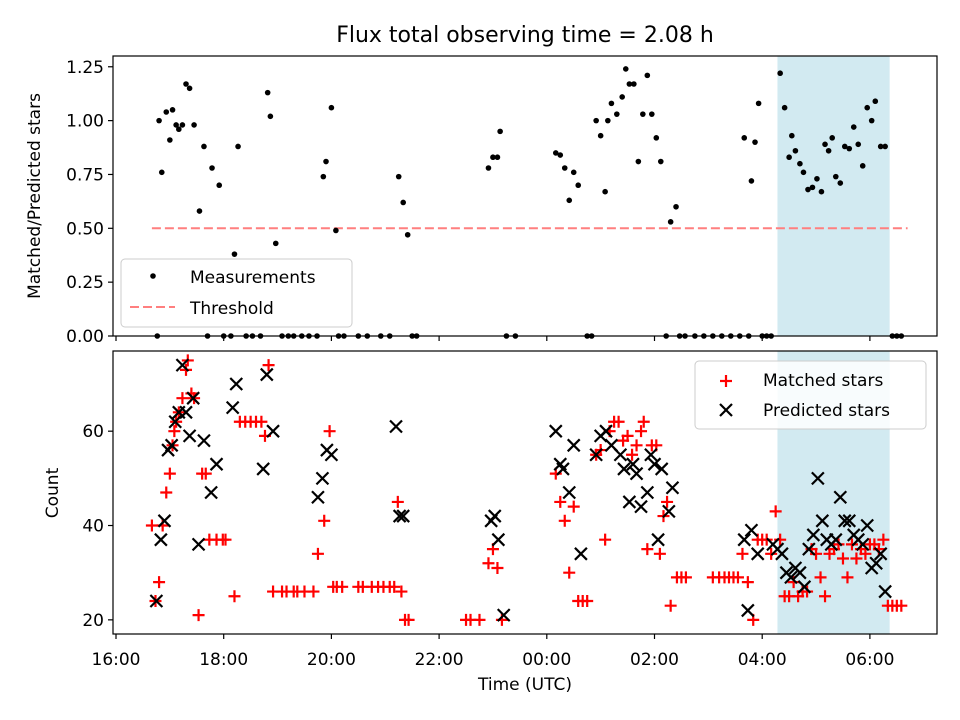 This screenshot has width=960, height=720. What do you see at coordinates (726, 410) in the screenshot?
I see `legend-predicted-marker` at bounding box center [726, 410].